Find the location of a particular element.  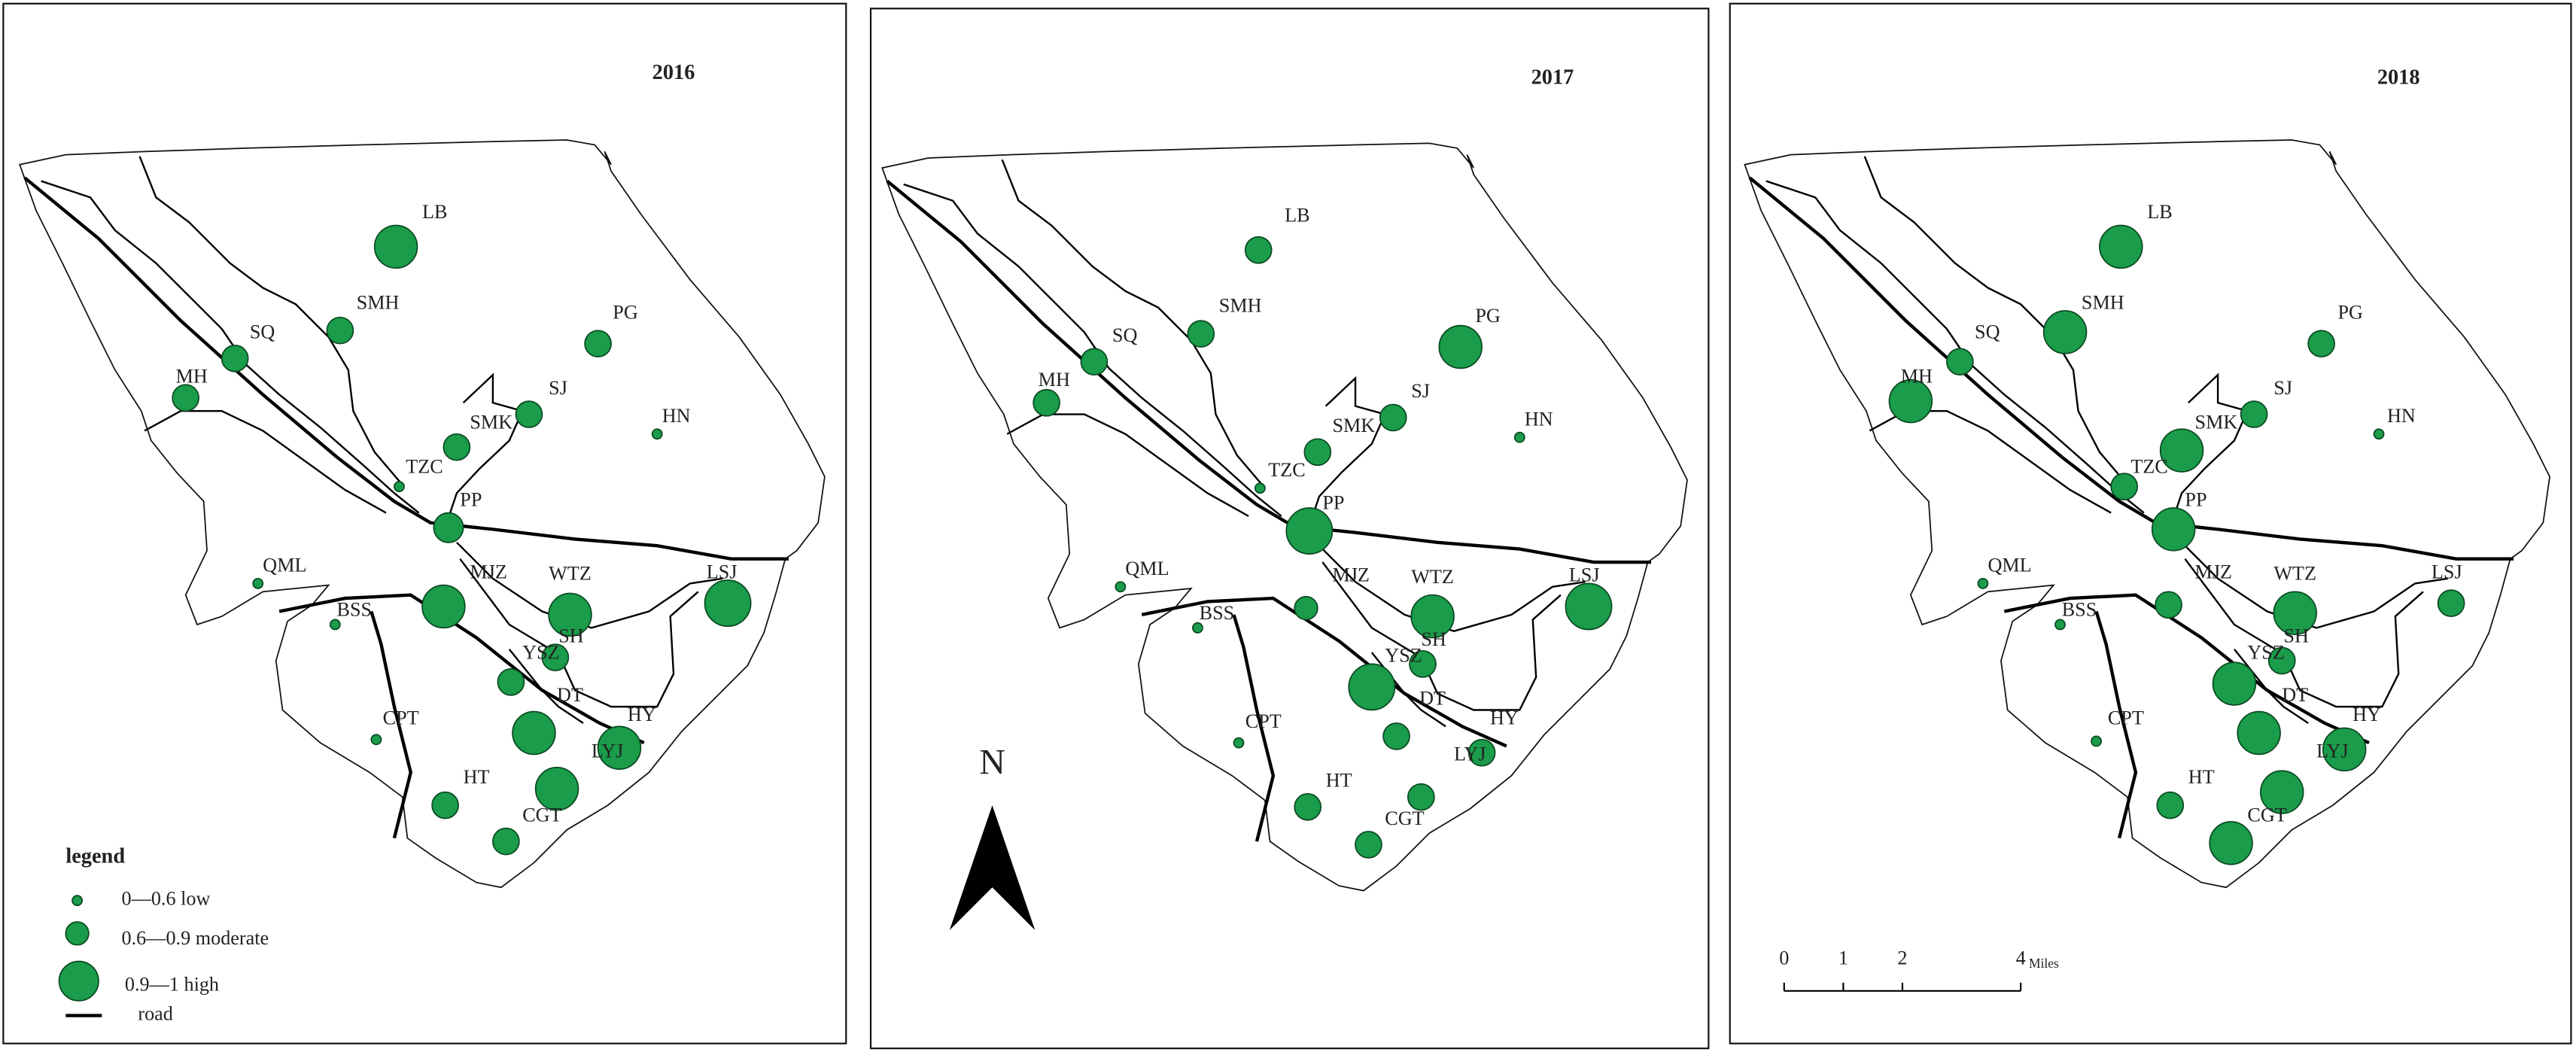

legend-item: 0.9—1 high is located at coordinates (172, 984).